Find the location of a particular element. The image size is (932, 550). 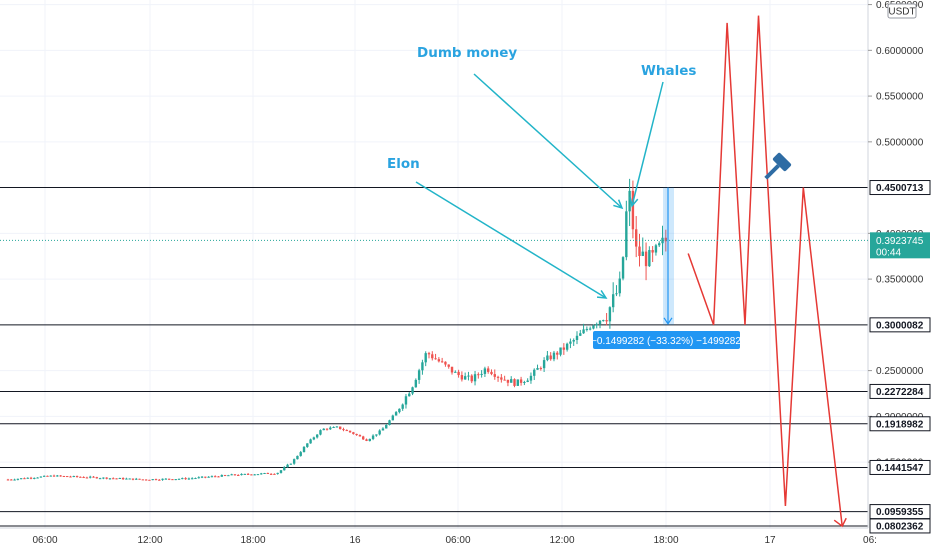

time-axis-bg is located at coordinates (434, 539).